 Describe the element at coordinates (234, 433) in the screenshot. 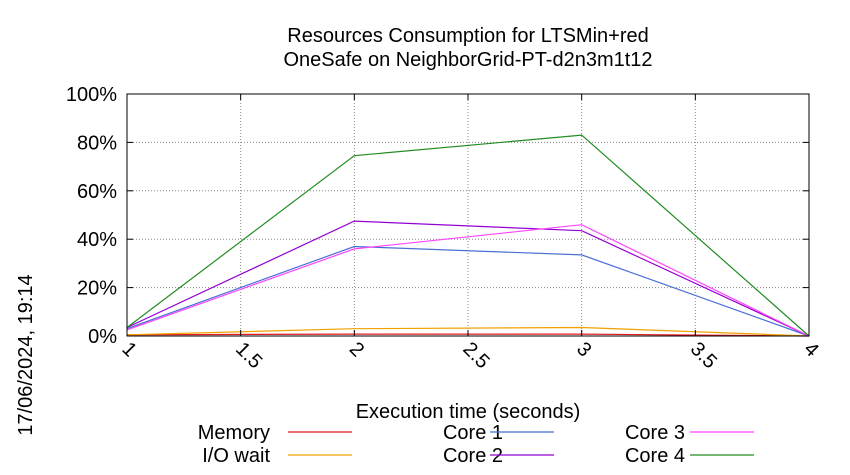

I see `legend-label-memory: Memory` at that location.